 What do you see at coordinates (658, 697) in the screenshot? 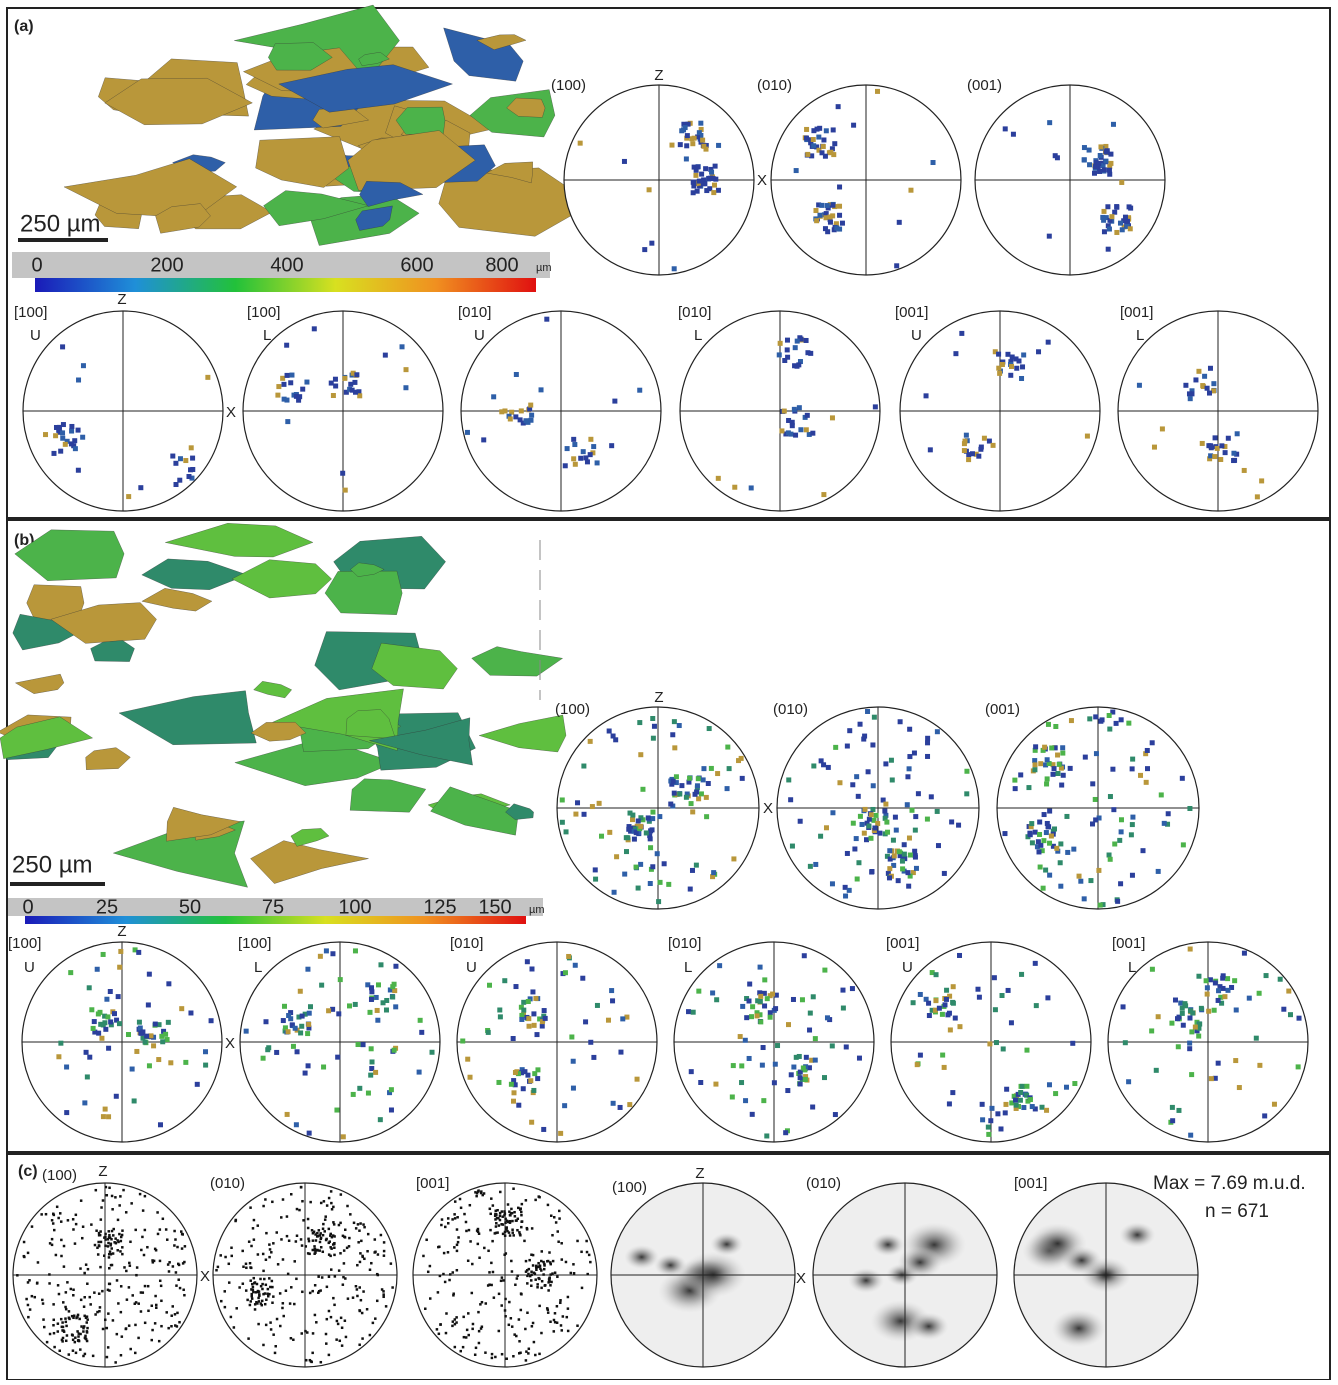
I see `axis-label: Z` at bounding box center [658, 697].